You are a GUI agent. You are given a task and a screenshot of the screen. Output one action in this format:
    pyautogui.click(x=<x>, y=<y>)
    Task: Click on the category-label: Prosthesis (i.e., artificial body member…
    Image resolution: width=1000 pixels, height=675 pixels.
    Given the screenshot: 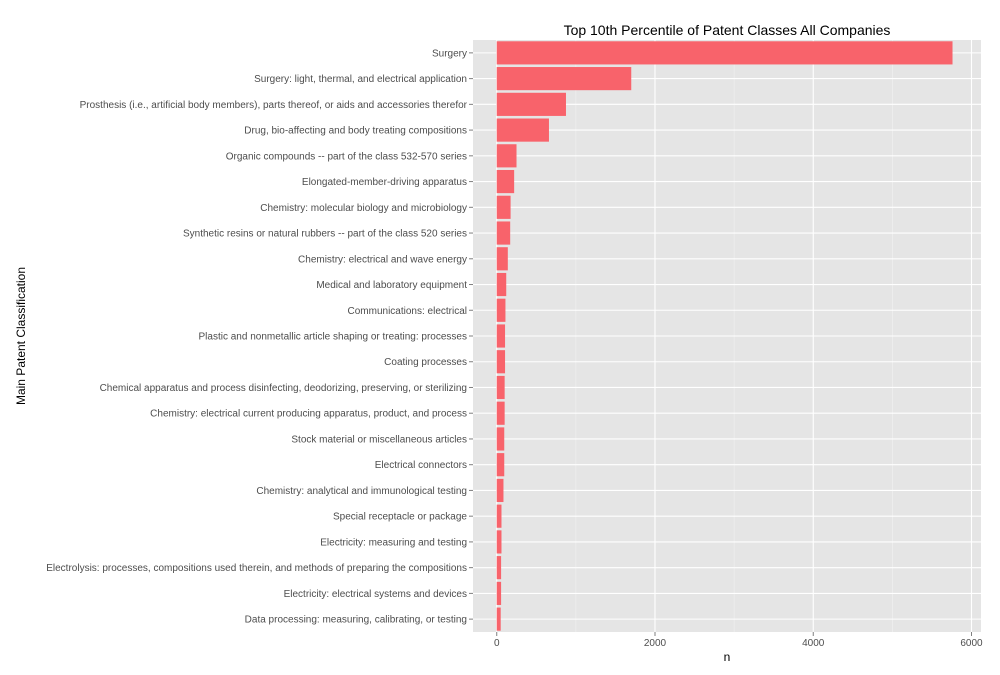 What is the action you would take?
    pyautogui.click(x=274, y=105)
    